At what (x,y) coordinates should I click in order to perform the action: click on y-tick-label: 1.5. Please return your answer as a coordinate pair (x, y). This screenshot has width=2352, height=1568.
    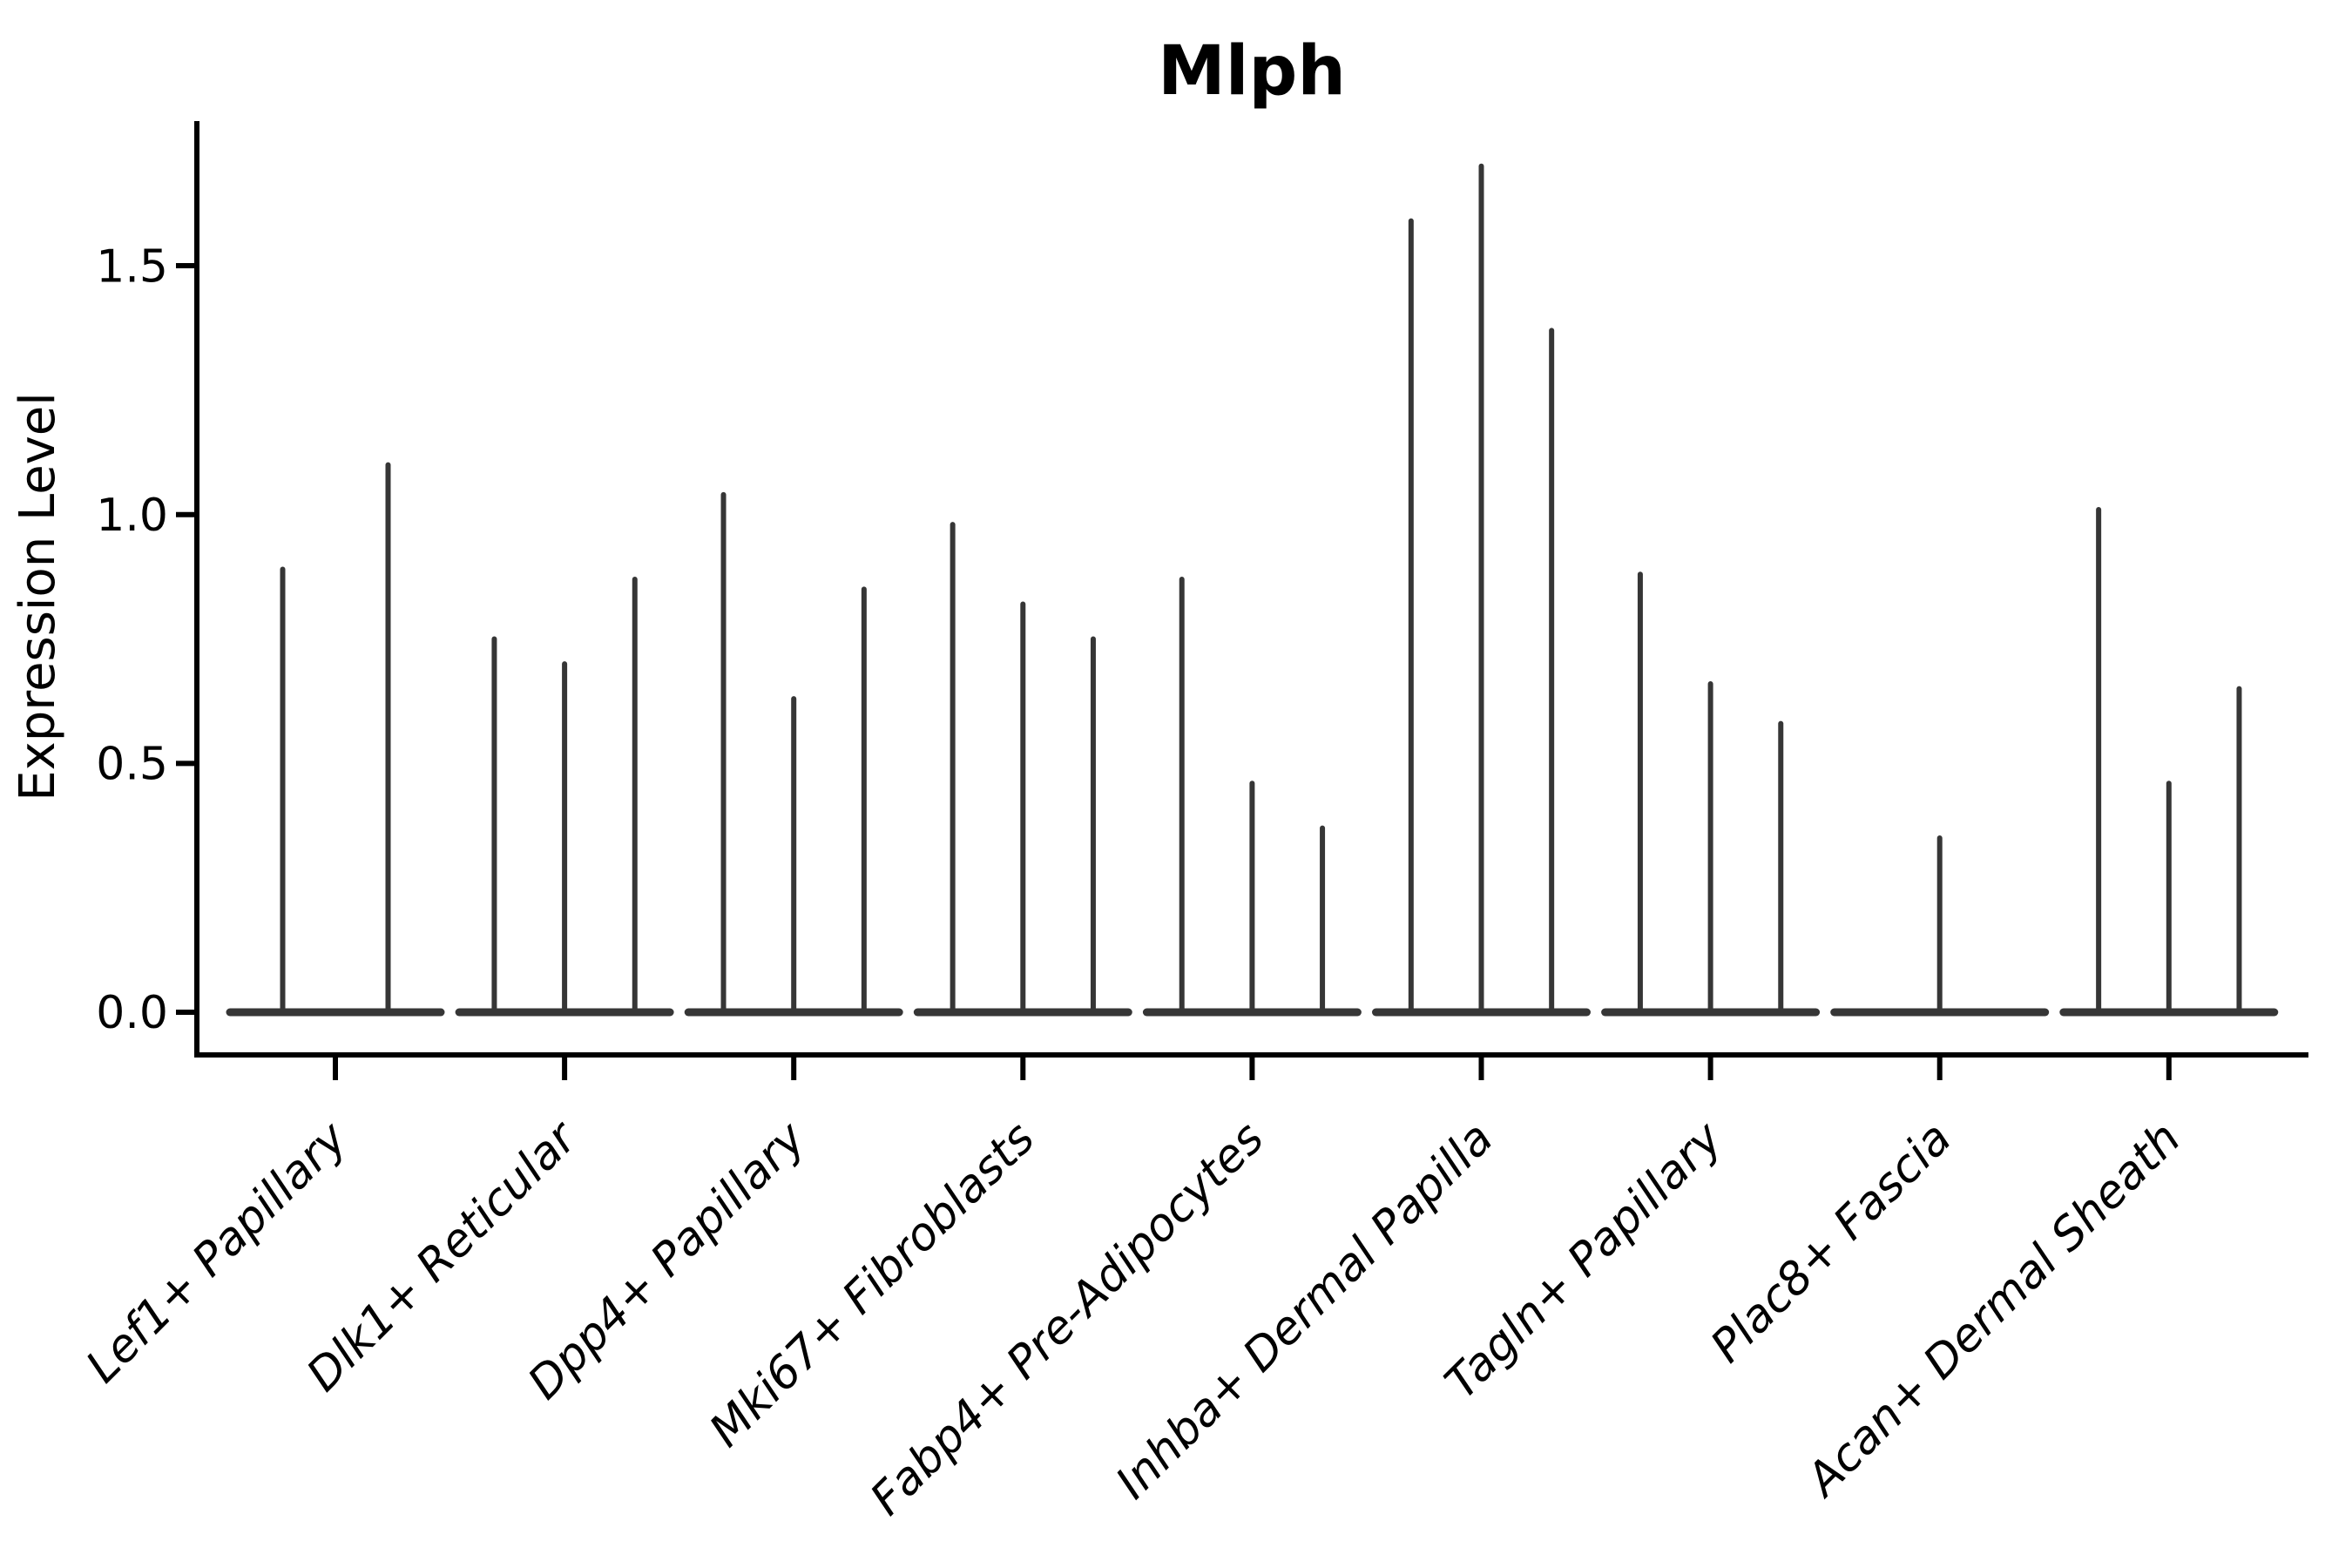
    Looking at the image, I should click on (132, 266).